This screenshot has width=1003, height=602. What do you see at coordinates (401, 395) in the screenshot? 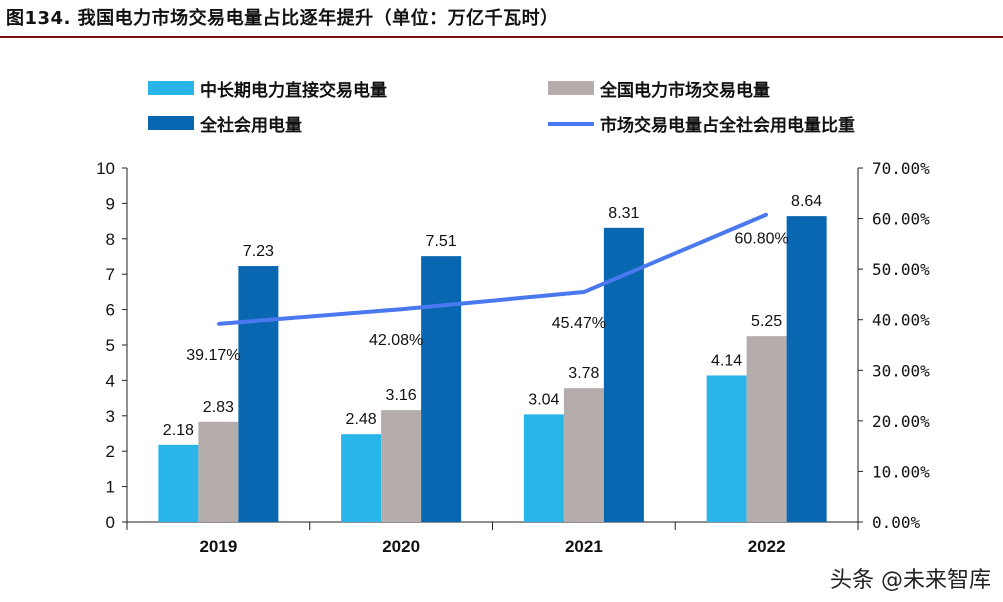
I see `bar-value-label: 3.16` at bounding box center [401, 395].